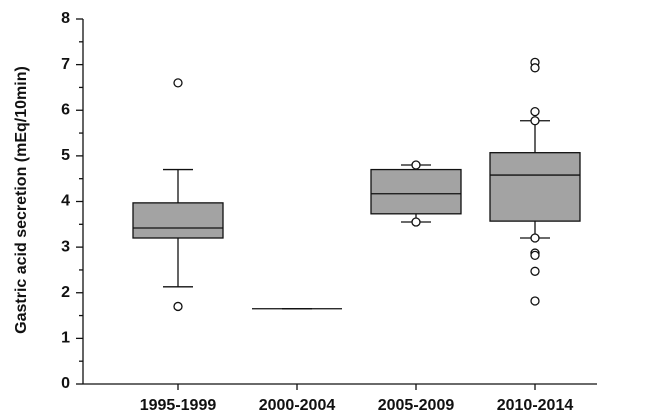 This screenshot has height=420, width=645. What do you see at coordinates (297, 405) in the screenshot?
I see `x-tick-label: 2000-2004` at bounding box center [297, 405].